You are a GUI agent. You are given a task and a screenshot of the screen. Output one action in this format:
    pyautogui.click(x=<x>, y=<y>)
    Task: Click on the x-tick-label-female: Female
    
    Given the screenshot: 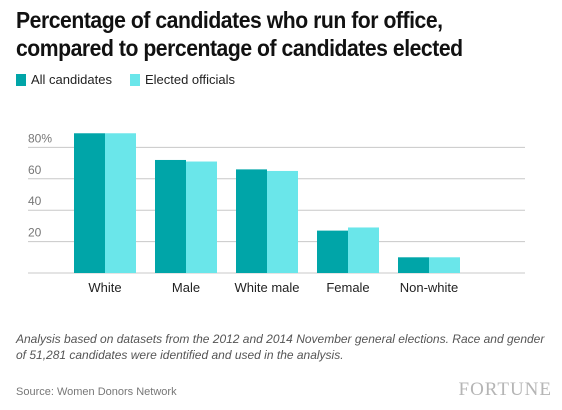 What is the action you would take?
    pyautogui.click(x=347, y=287)
    